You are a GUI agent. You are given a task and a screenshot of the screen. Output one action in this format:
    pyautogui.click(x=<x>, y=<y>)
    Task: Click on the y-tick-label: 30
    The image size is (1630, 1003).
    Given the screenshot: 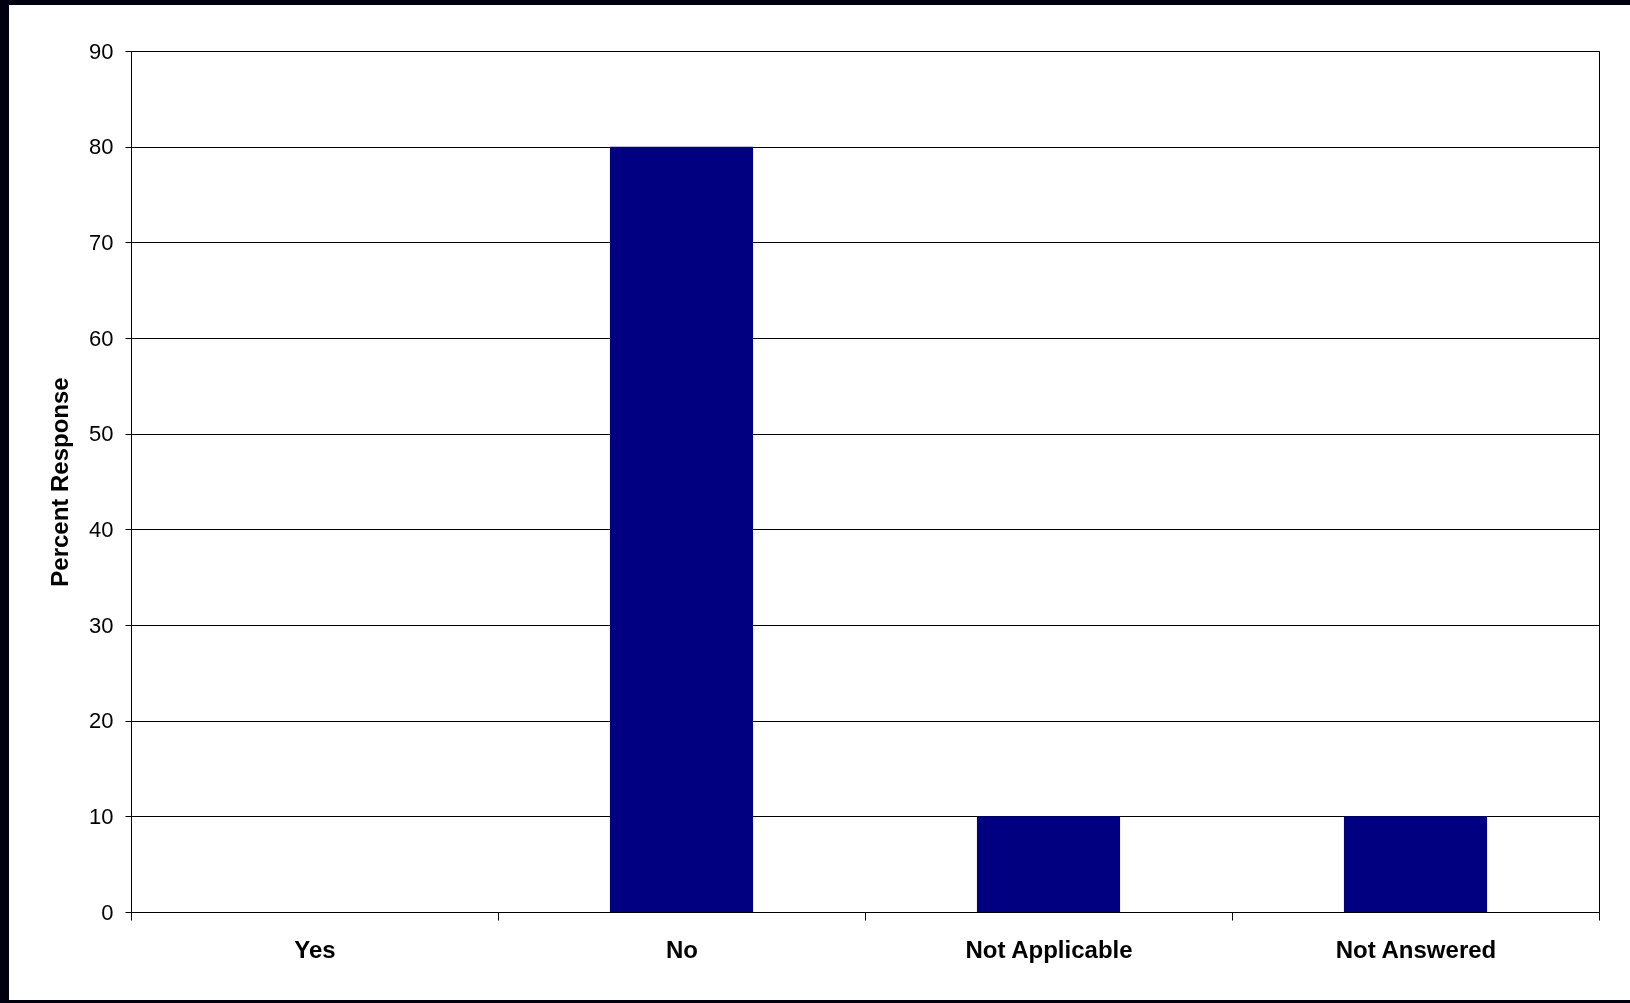 What is the action you would take?
    pyautogui.click(x=101, y=625)
    